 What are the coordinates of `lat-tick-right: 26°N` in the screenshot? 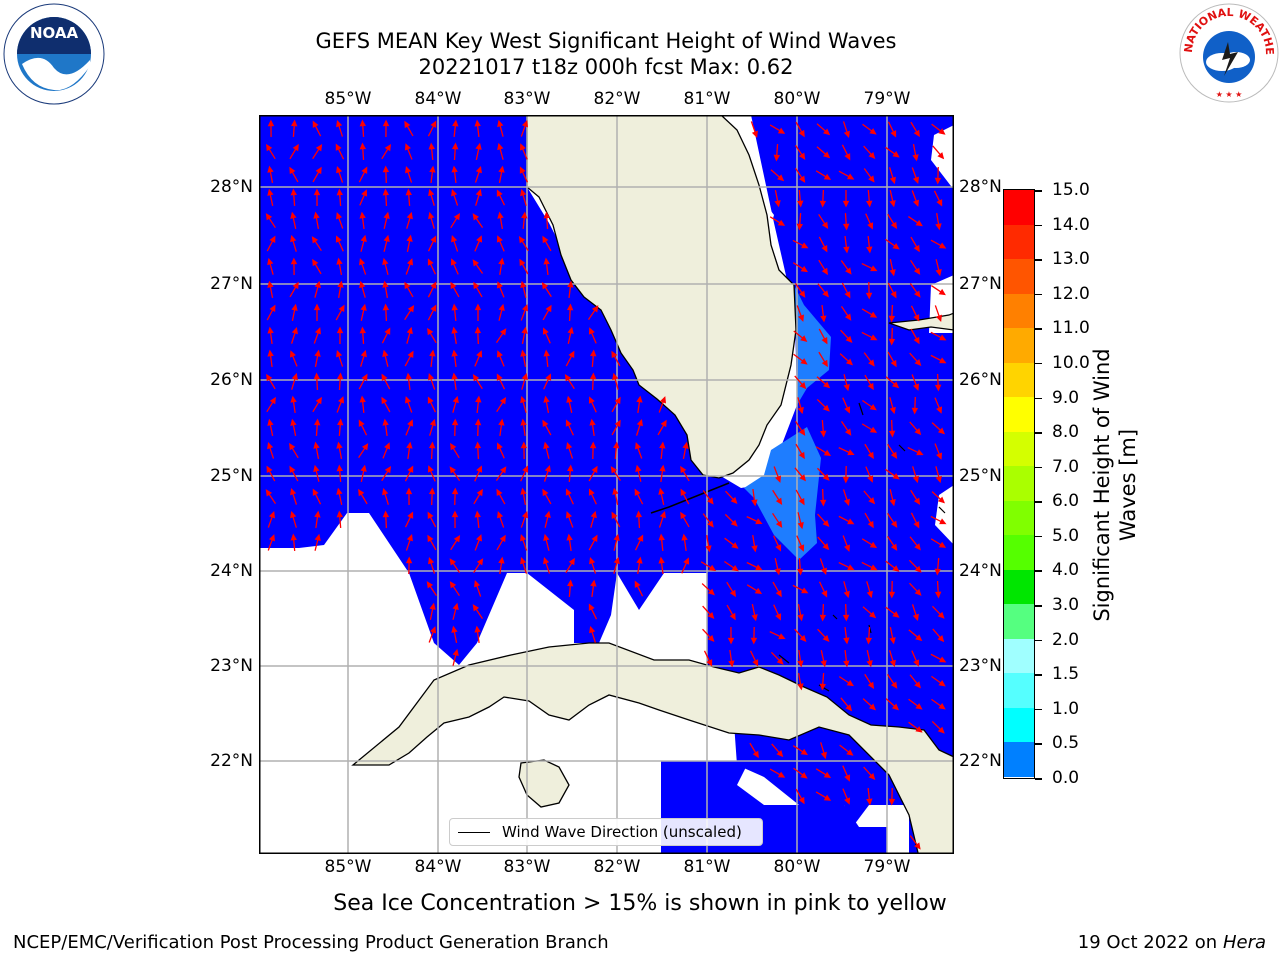 It's located at (980, 380).